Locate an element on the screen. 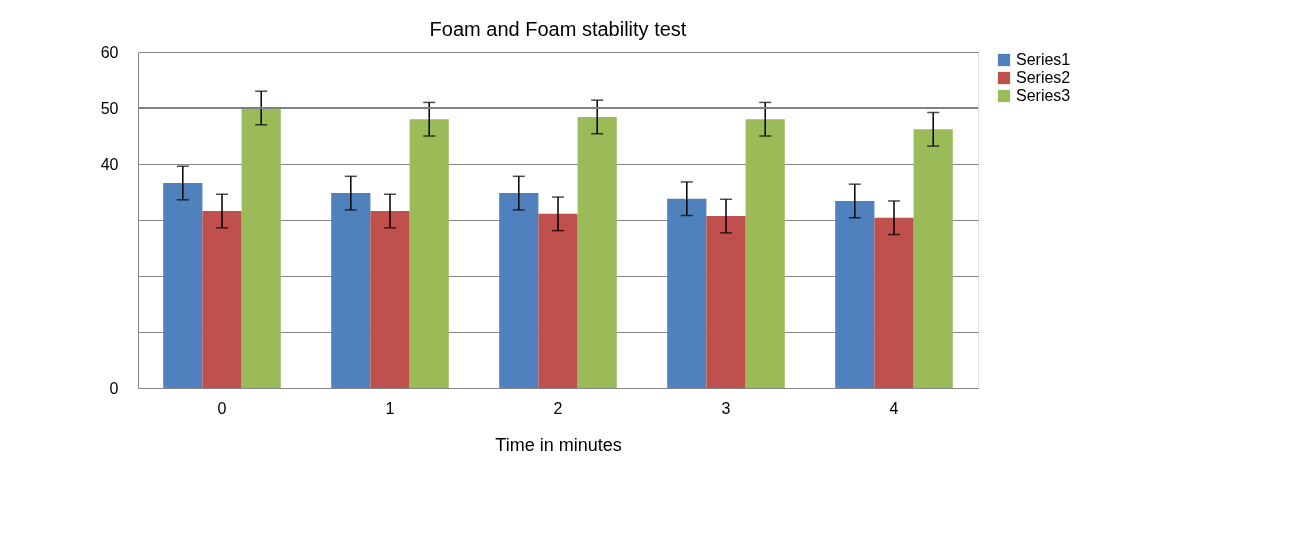 The height and width of the screenshot is (541, 1290). legend-label: Series3 is located at coordinates (1043, 95).